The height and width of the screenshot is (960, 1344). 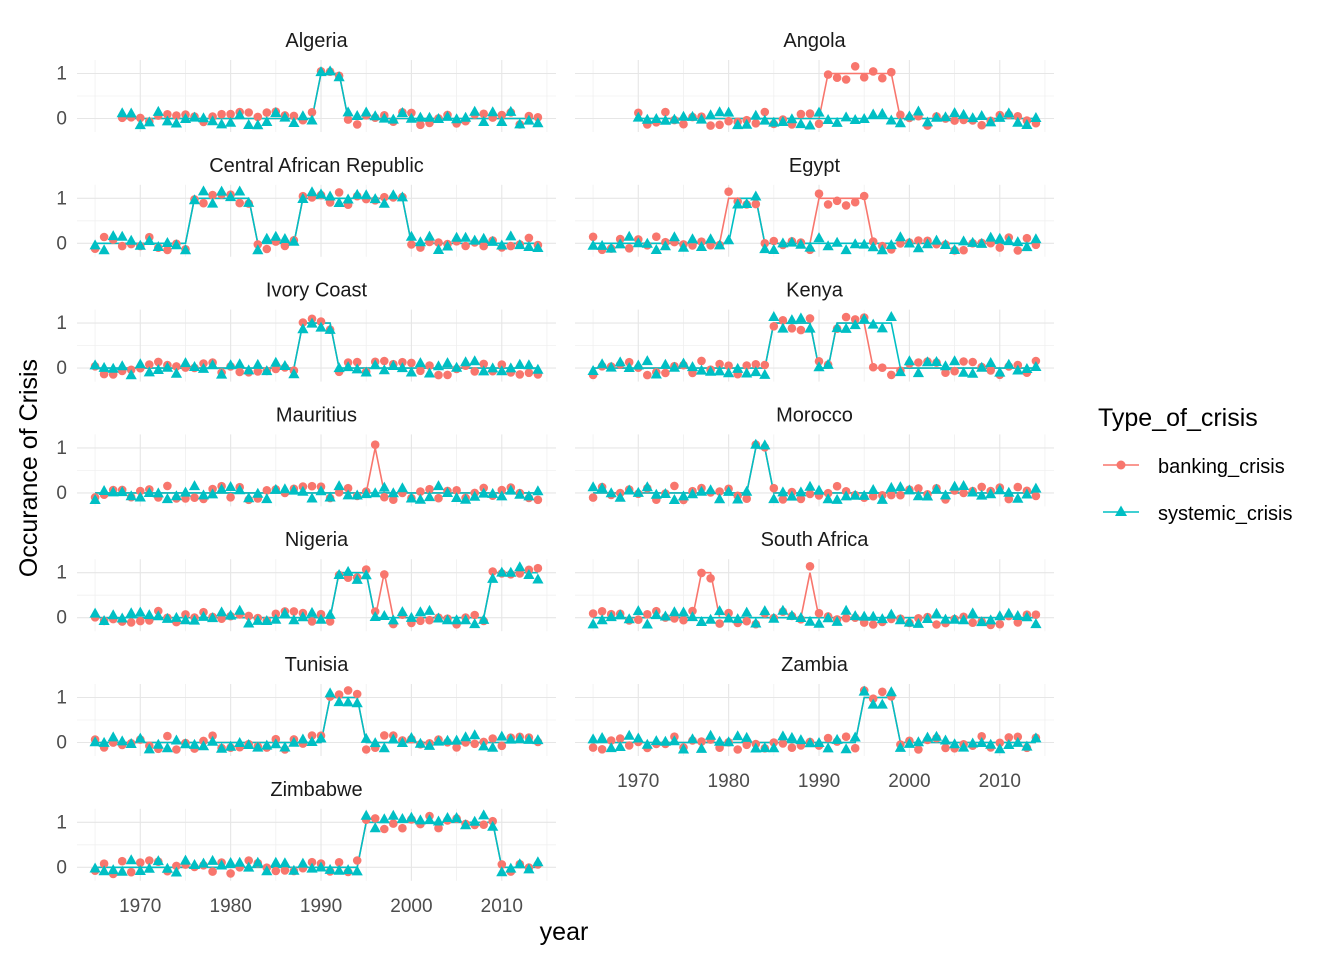 What do you see at coordinates (306, 81) in the screenshot?
I see `panel-algeria: Algeria 0 1` at bounding box center [306, 81].